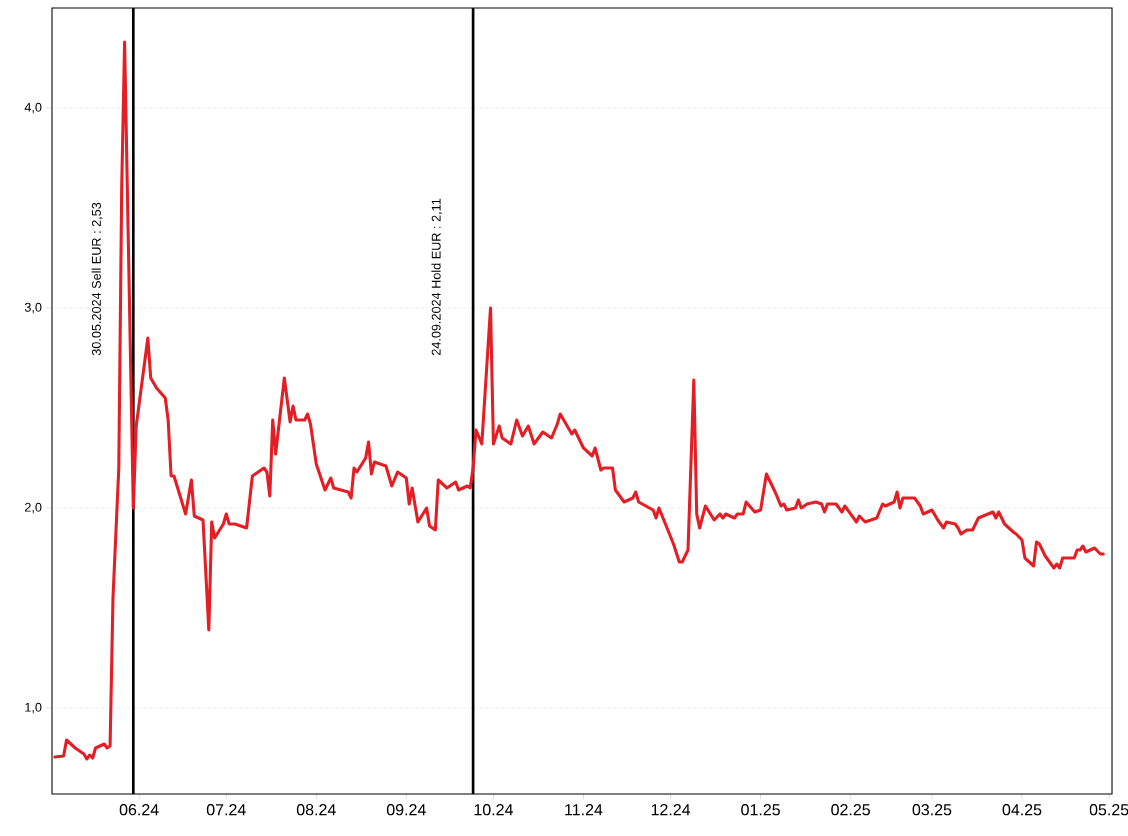  What do you see at coordinates (33, 308) in the screenshot?
I see `y-tick-label: 3,0` at bounding box center [33, 308].